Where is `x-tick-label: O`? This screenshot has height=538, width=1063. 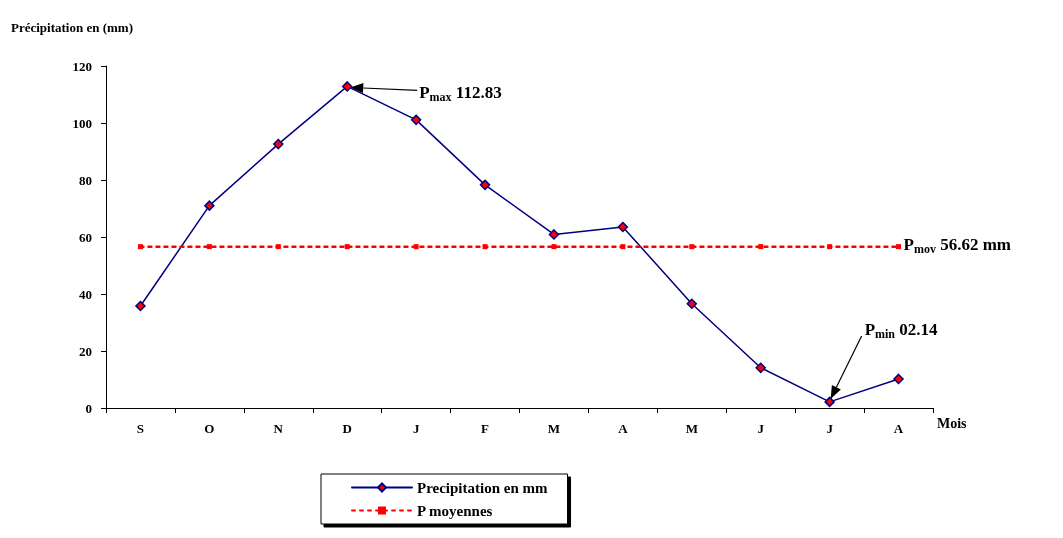
x-tick-label: O is located at coordinates (209, 428).